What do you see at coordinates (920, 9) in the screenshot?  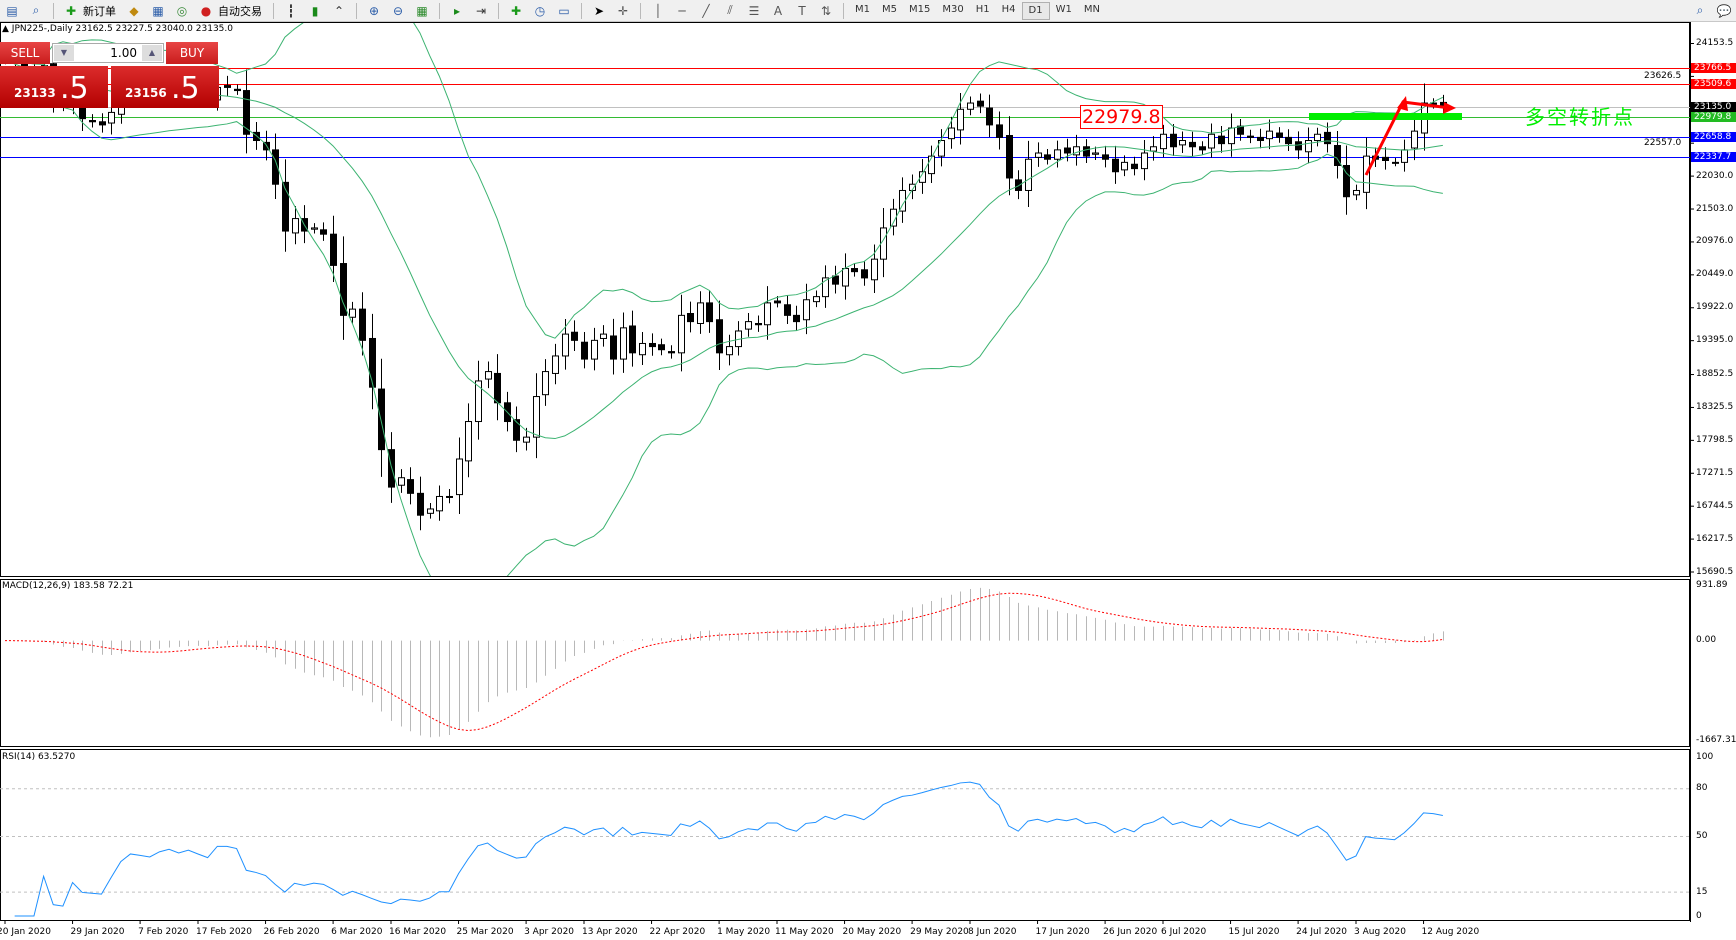 I see `timeframe-m15: M15` at bounding box center [920, 9].